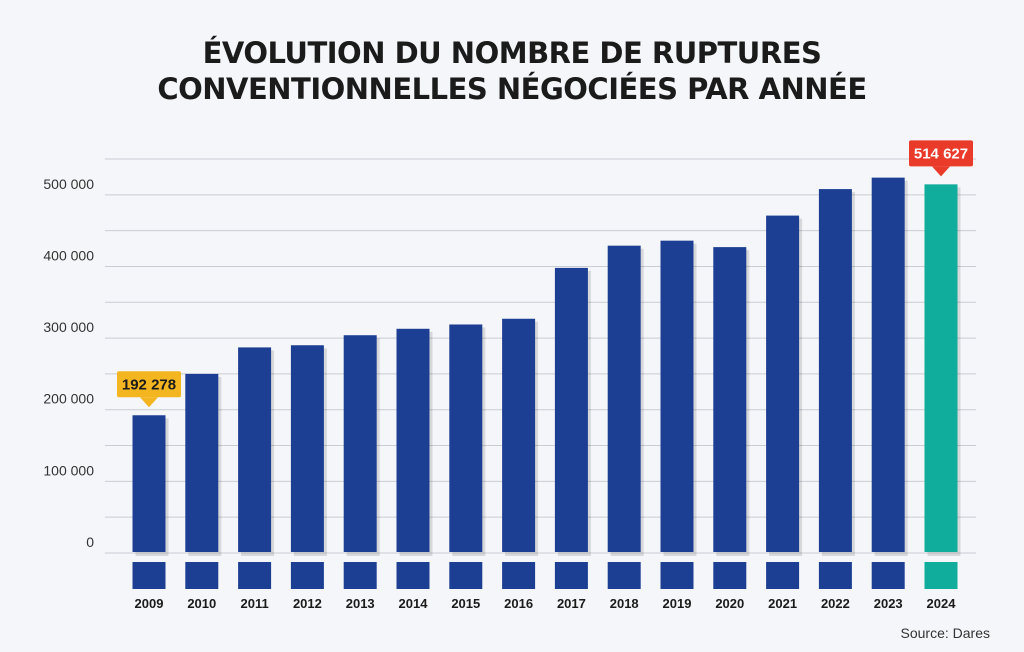 This screenshot has width=1024, height=652. I want to click on x-tick-label: 2010, so click(201, 603).